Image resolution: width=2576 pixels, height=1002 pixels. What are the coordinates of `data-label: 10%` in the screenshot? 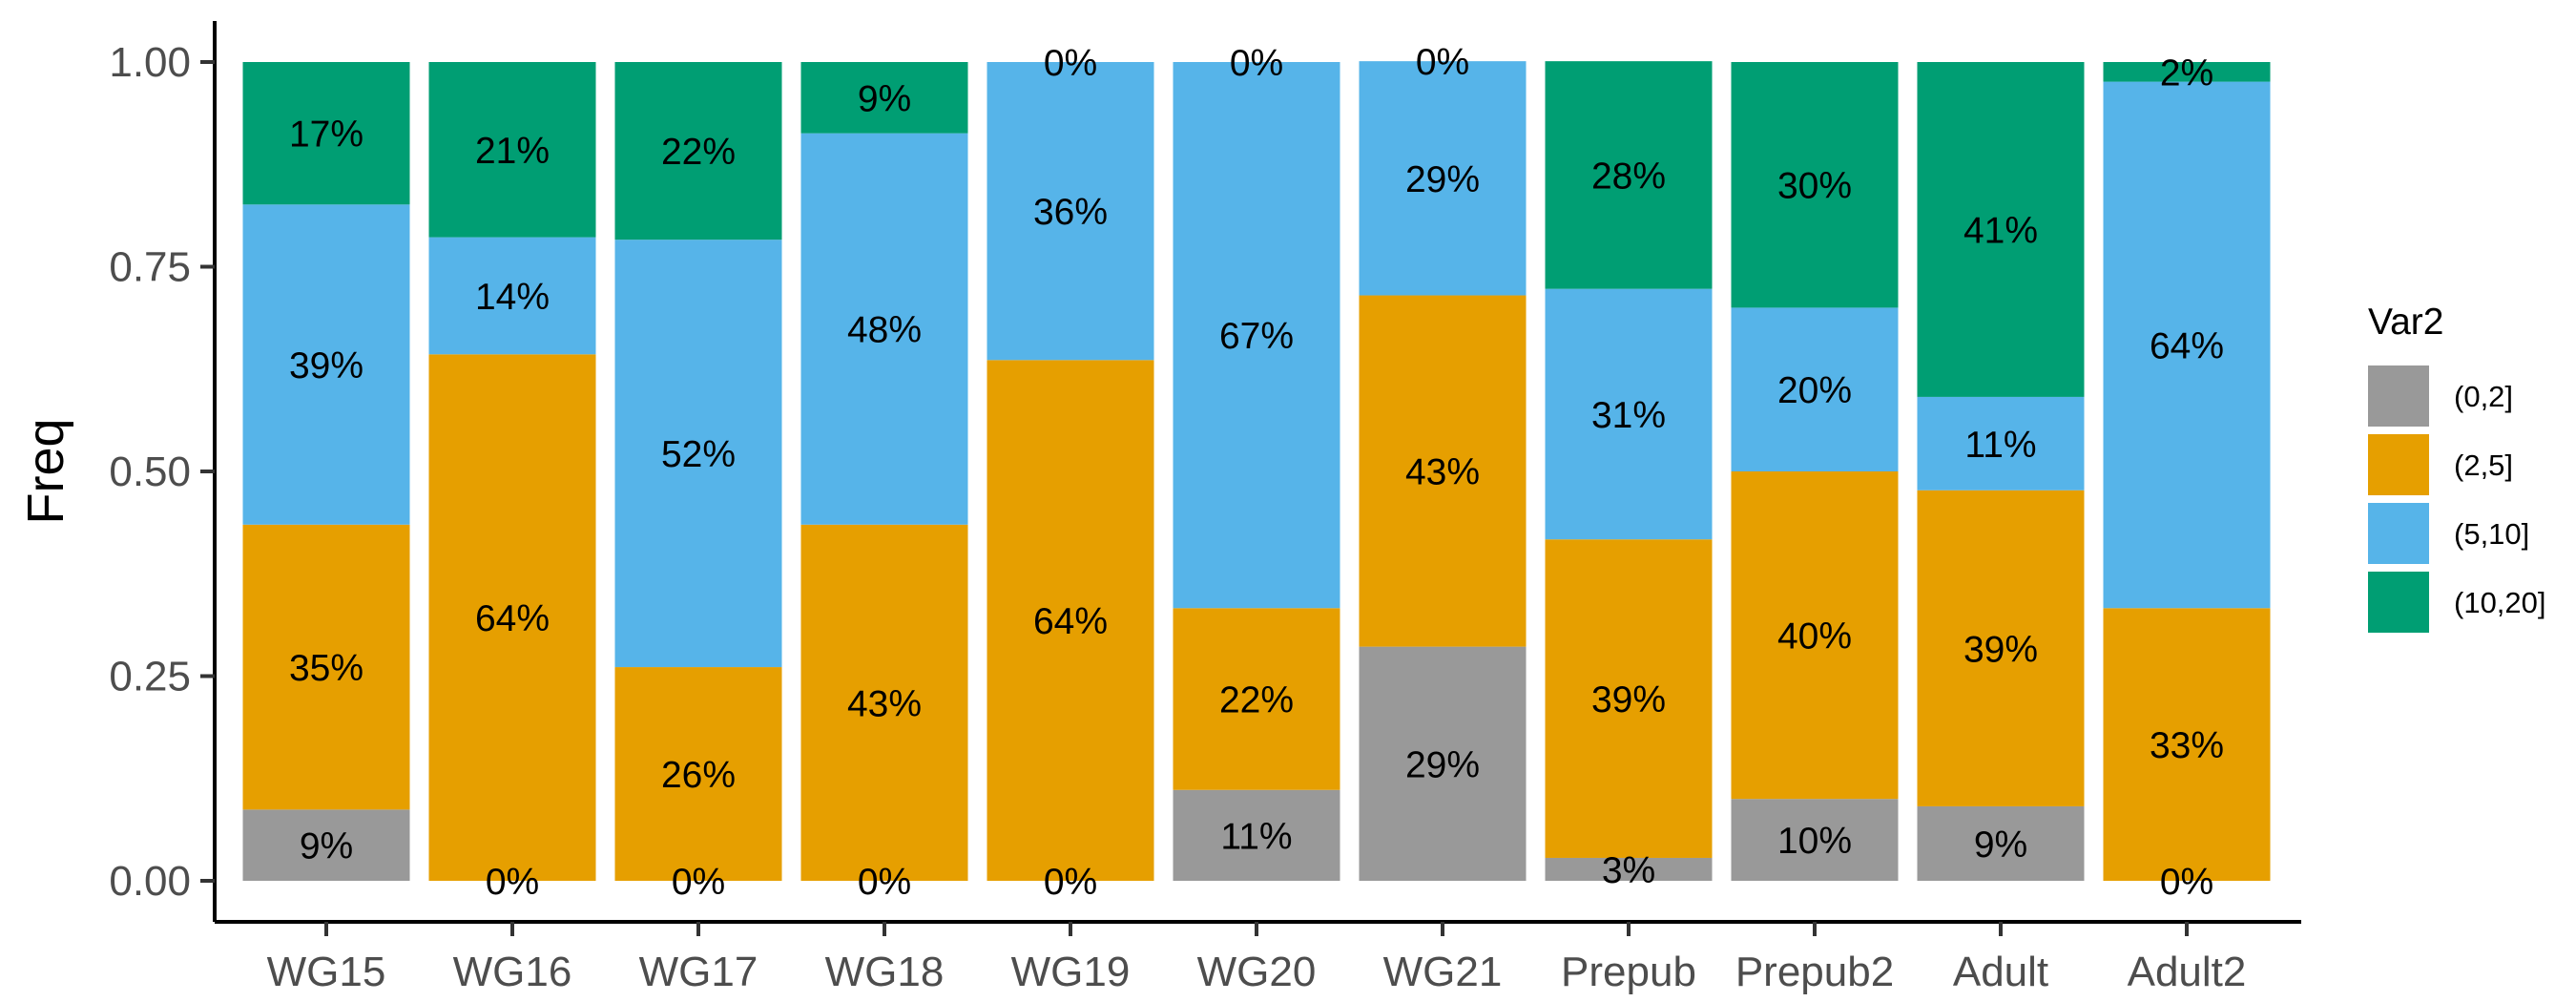 It's located at (1814, 841).